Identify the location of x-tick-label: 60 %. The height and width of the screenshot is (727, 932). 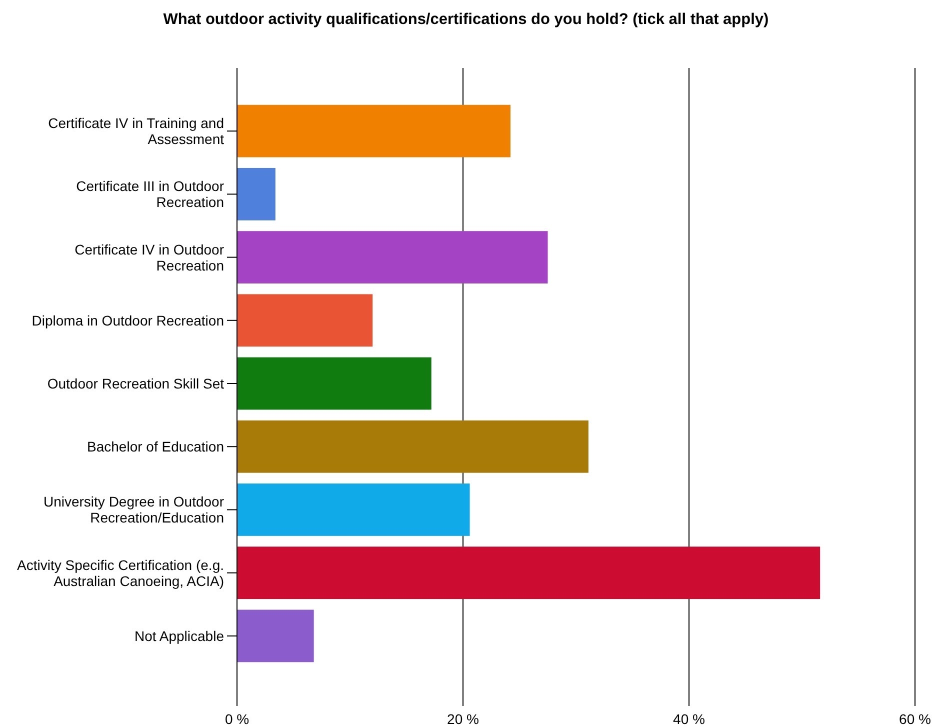
(915, 719).